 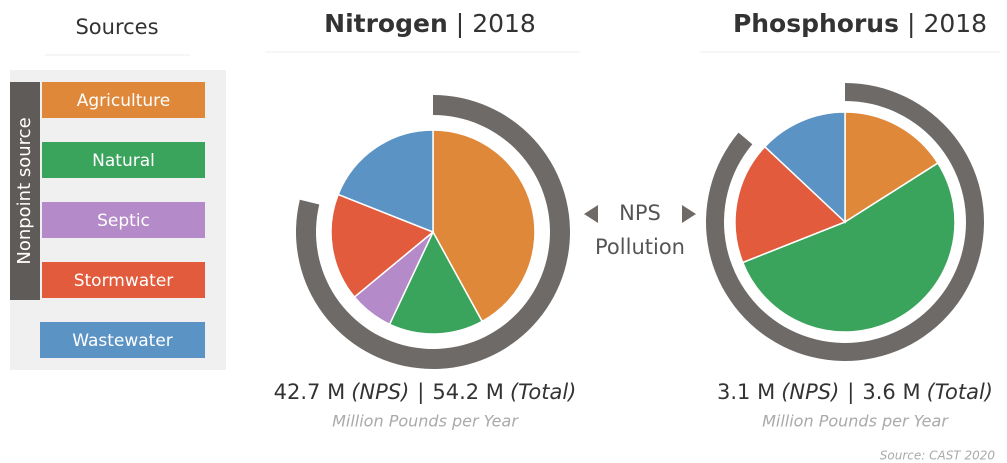 What do you see at coordinates (938, 456) in the screenshot?
I see `source: Source: CAST 2020` at bounding box center [938, 456].